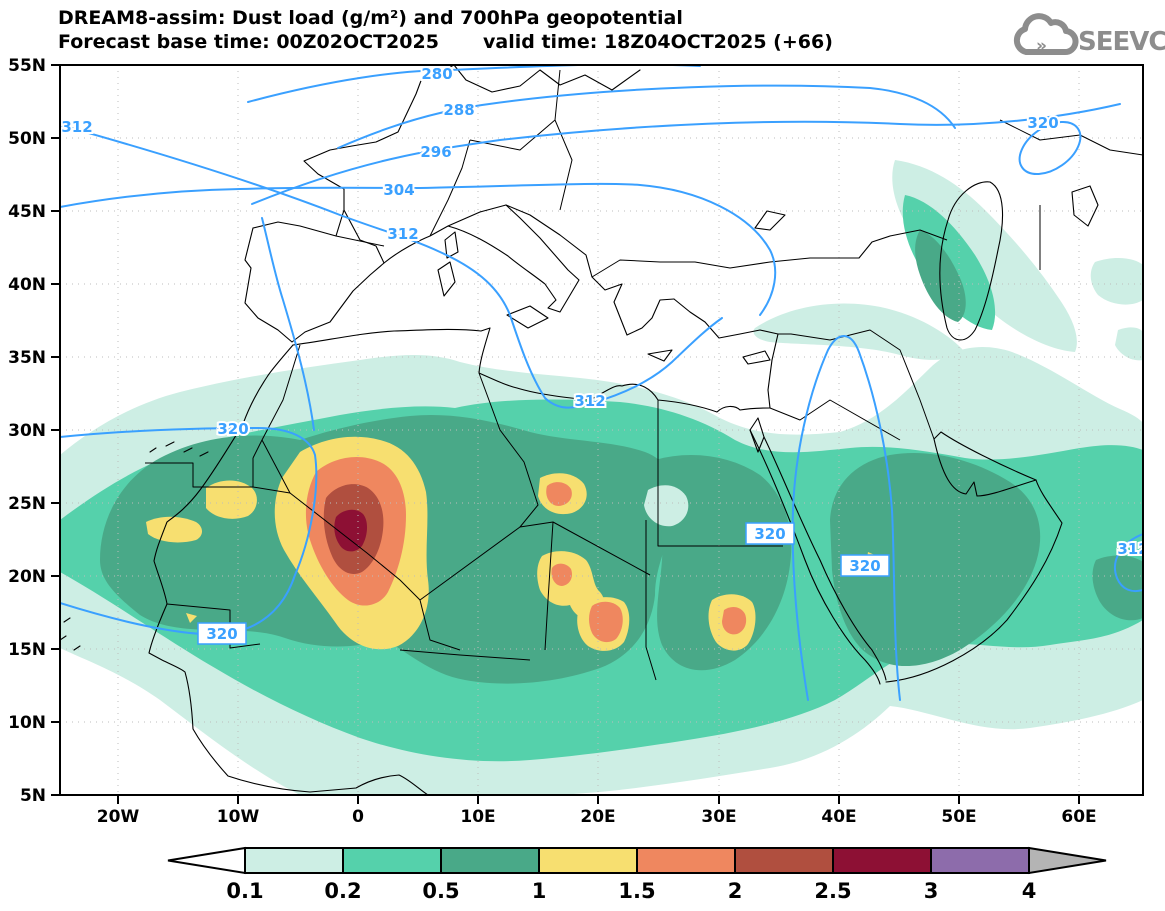 Image resolution: width=1165 pixels, height=911 pixels. What do you see at coordinates (718, 817) in the screenshot?
I see `lon-tick-label: 30E` at bounding box center [718, 817].